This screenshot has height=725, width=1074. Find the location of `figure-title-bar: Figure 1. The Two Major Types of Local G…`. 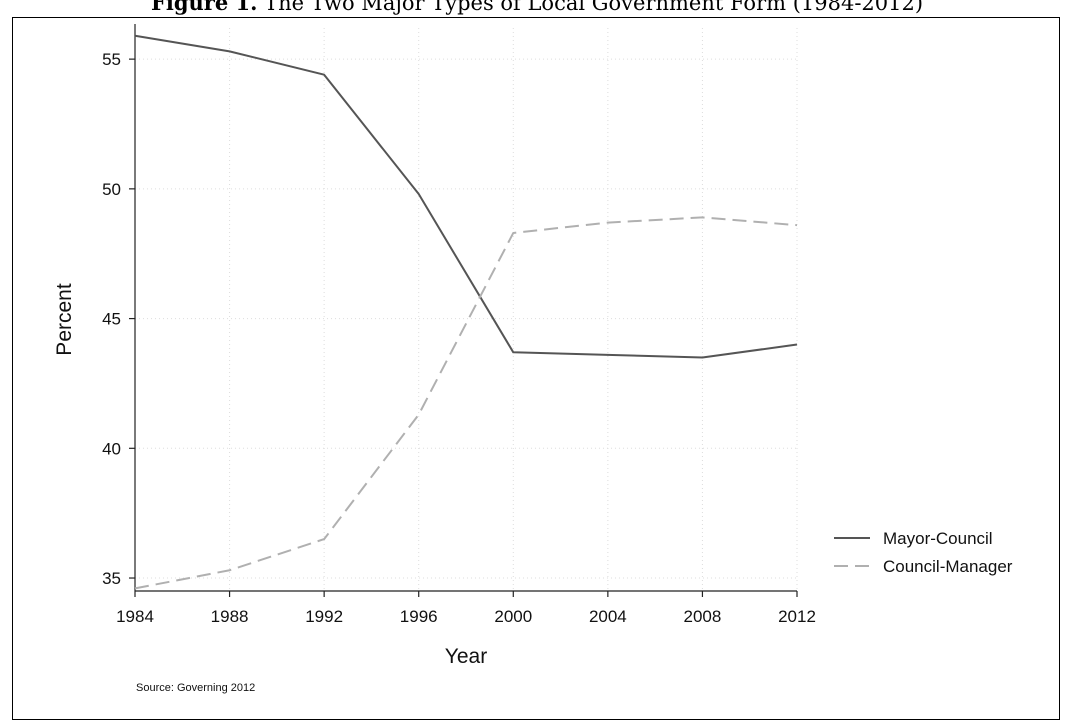

figure-title-bar: Figure 1. The Two Major Types of Local G… is located at coordinates (537, 8).